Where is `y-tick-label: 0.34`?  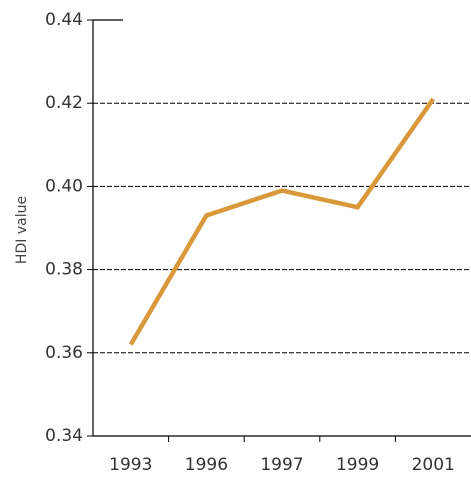 y-tick-label: 0.34 is located at coordinates (64, 436).